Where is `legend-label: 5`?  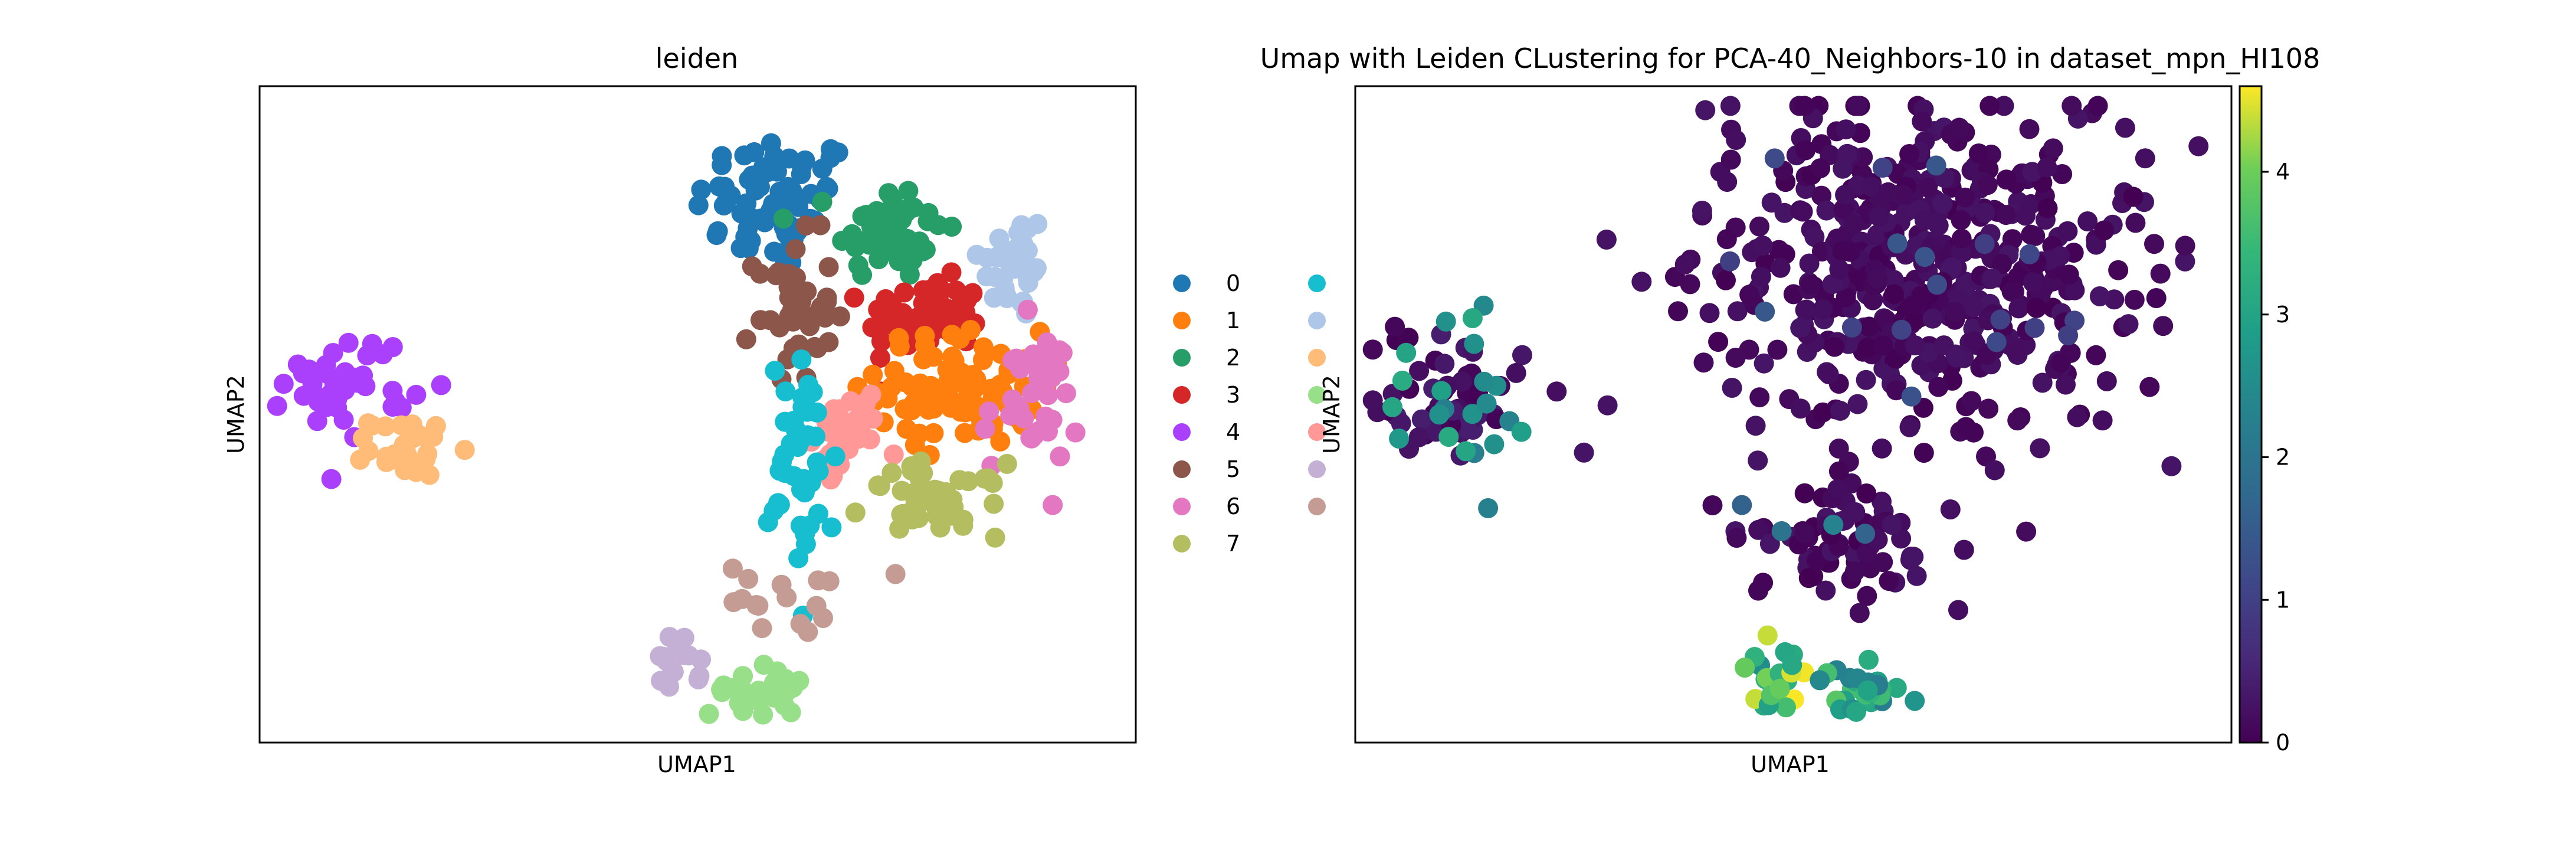
legend-label: 5 is located at coordinates (1233, 469).